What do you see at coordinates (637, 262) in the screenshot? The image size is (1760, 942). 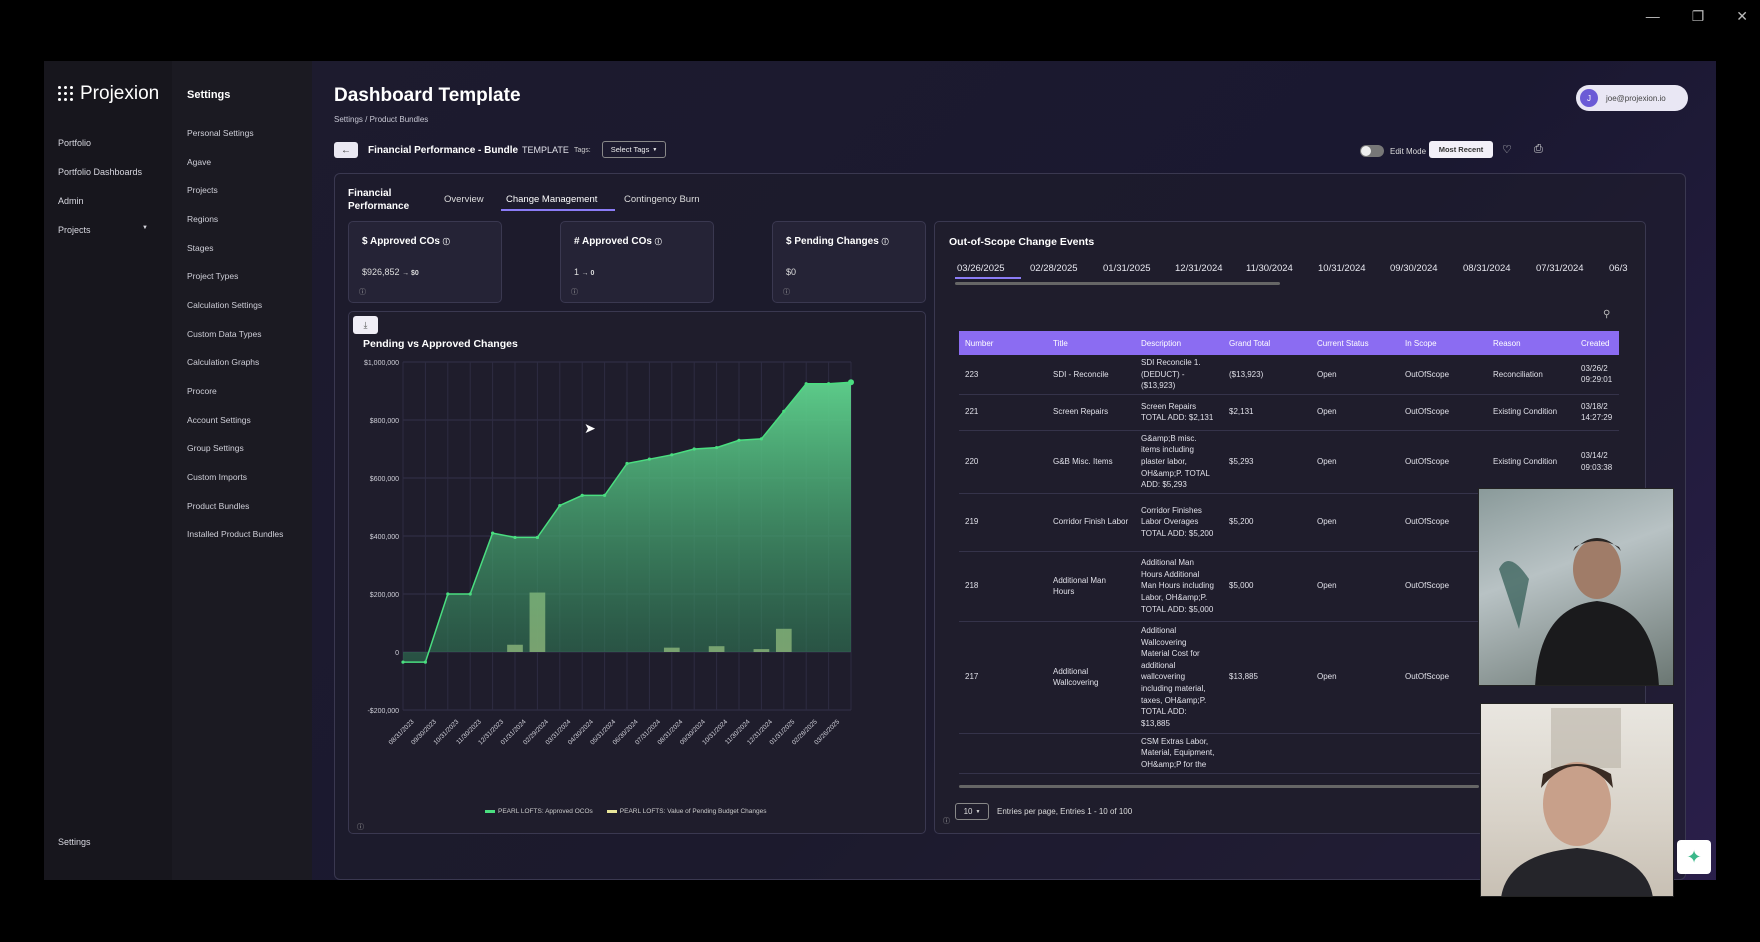 I see `kpi-card-approved-cos-count: # Approved COs ⓘ 1 → 0 ⓘ` at bounding box center [637, 262].